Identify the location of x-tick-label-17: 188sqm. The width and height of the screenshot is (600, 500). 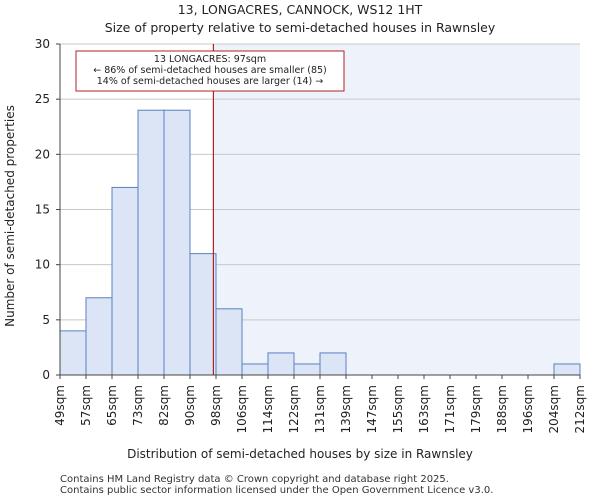
(502, 409).